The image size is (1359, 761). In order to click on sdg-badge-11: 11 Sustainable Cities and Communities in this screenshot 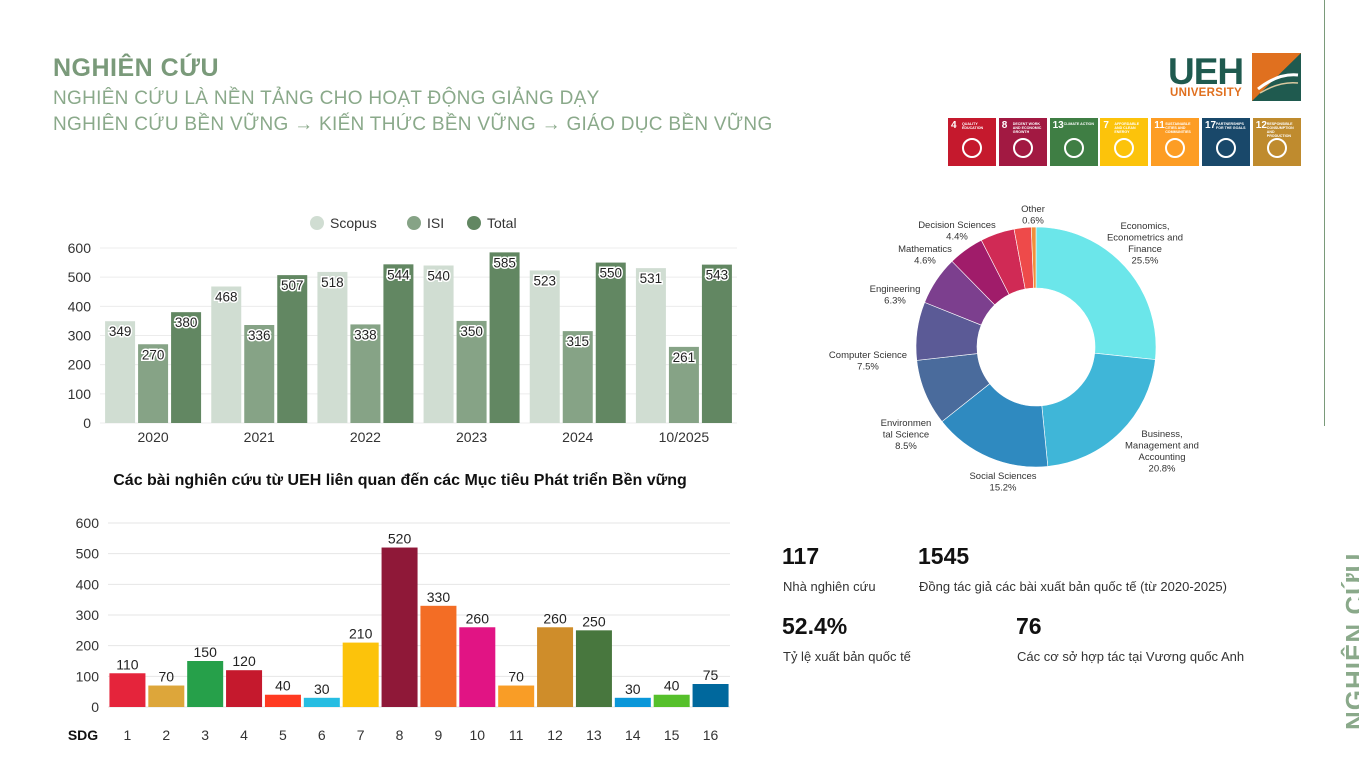, I will do `click(1175, 142)`.